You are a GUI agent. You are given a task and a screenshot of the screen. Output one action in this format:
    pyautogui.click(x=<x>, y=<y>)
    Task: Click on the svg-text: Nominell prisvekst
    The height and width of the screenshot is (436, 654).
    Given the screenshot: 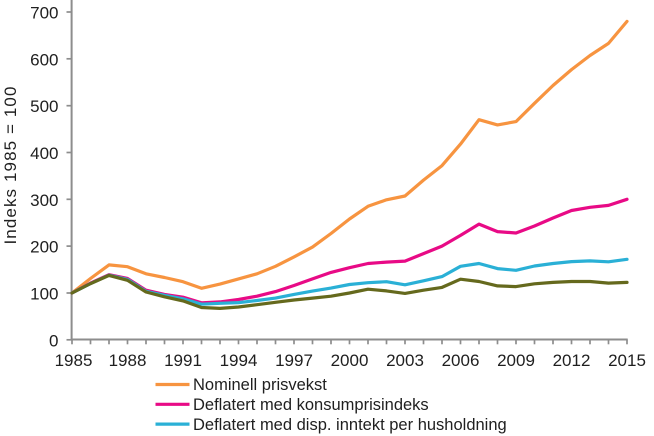 What is the action you would take?
    pyautogui.click(x=260, y=385)
    